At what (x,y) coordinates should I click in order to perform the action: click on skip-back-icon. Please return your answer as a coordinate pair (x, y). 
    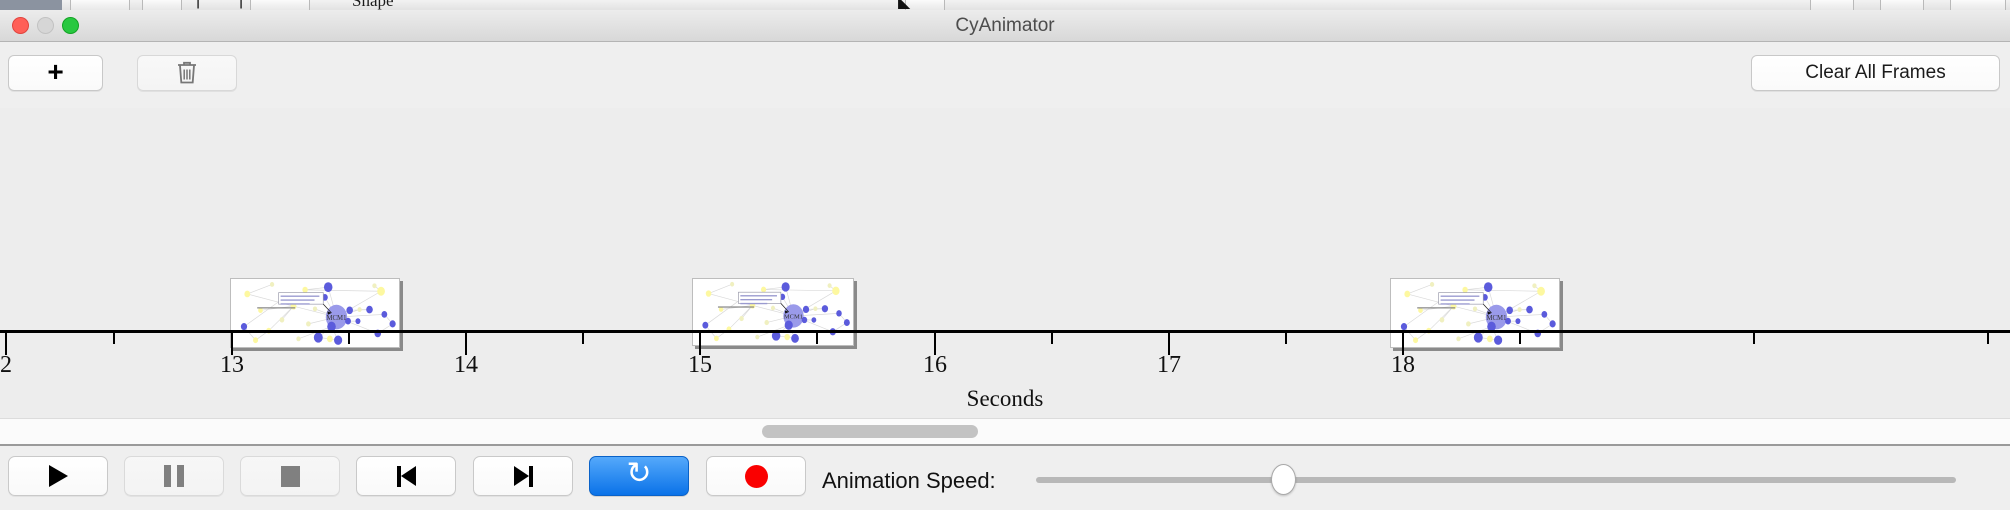
    Looking at the image, I should click on (406, 476).